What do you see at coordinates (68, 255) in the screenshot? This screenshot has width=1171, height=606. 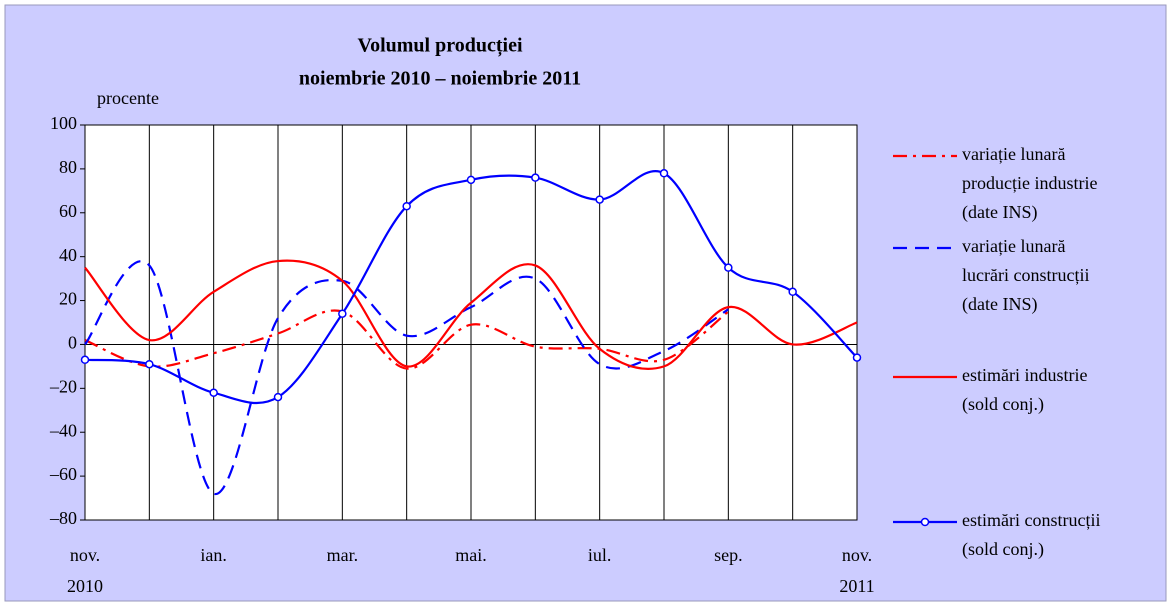 I see `y-tick-label: 40` at bounding box center [68, 255].